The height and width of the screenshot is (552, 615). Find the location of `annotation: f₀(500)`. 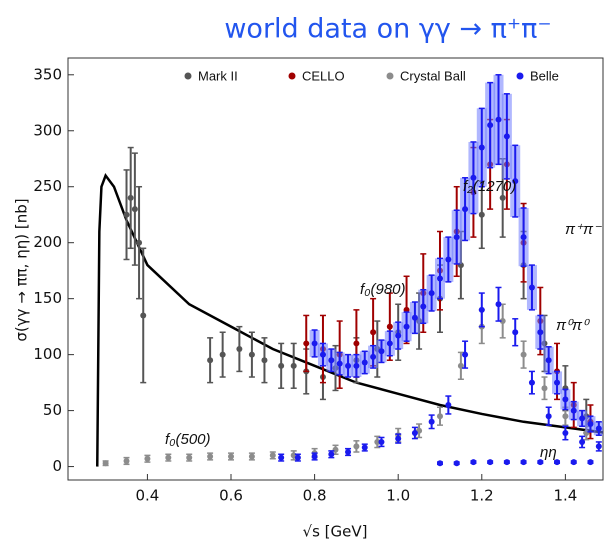

annotation: f₀(500) is located at coordinates (188, 439).